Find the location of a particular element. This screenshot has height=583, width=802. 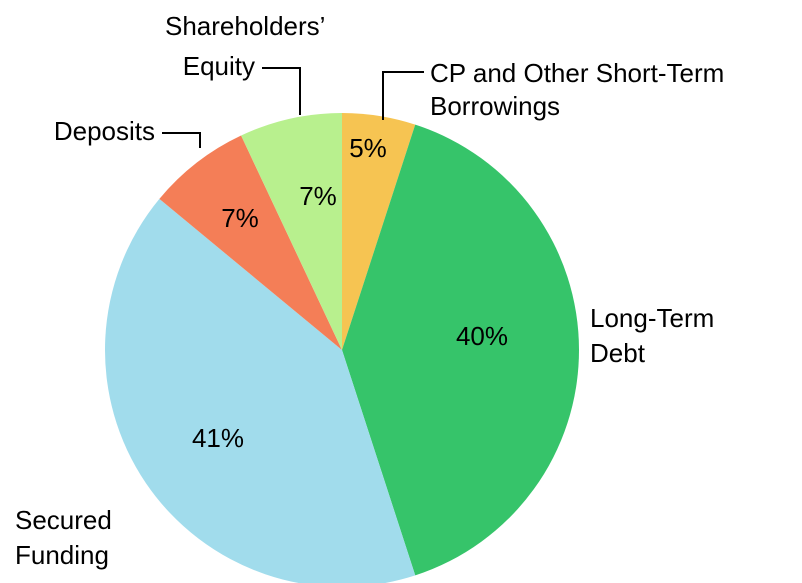

category-label: Debt is located at coordinates (618, 353).